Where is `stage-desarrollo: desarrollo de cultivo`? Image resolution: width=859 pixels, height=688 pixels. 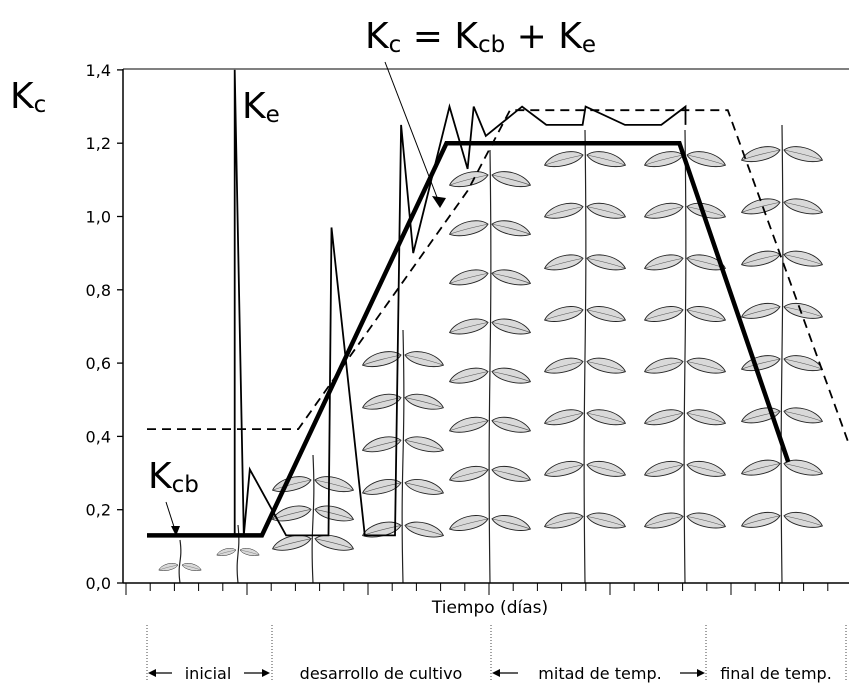 stage-desarrollo: desarrollo de cultivo is located at coordinates (381, 673).